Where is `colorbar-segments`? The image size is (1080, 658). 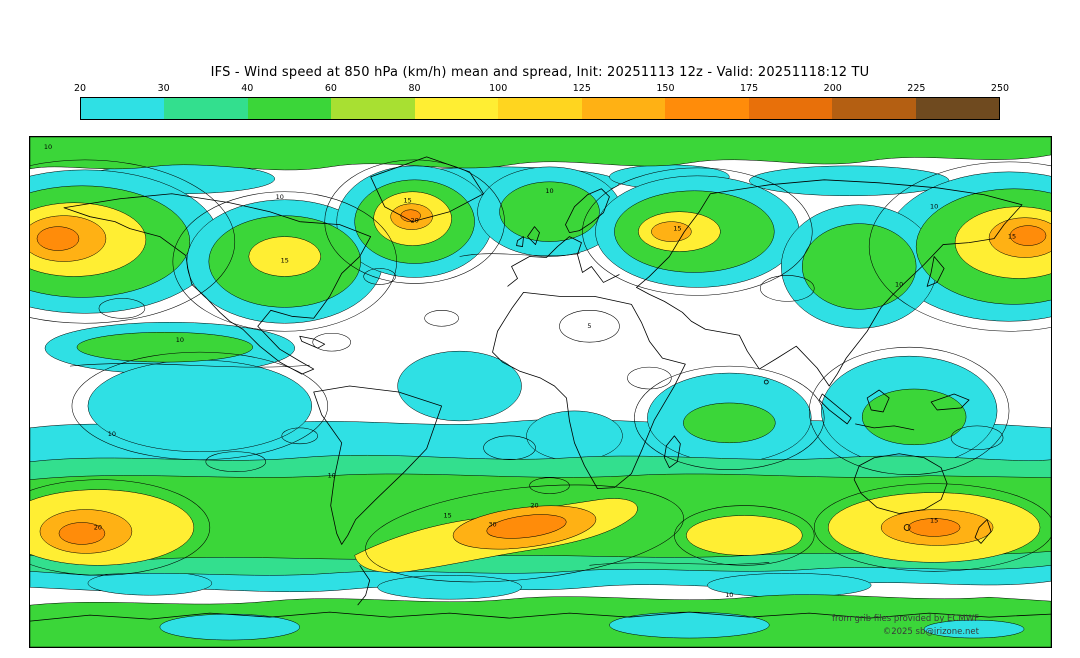
colorbar-segments is located at coordinates (540, 108).